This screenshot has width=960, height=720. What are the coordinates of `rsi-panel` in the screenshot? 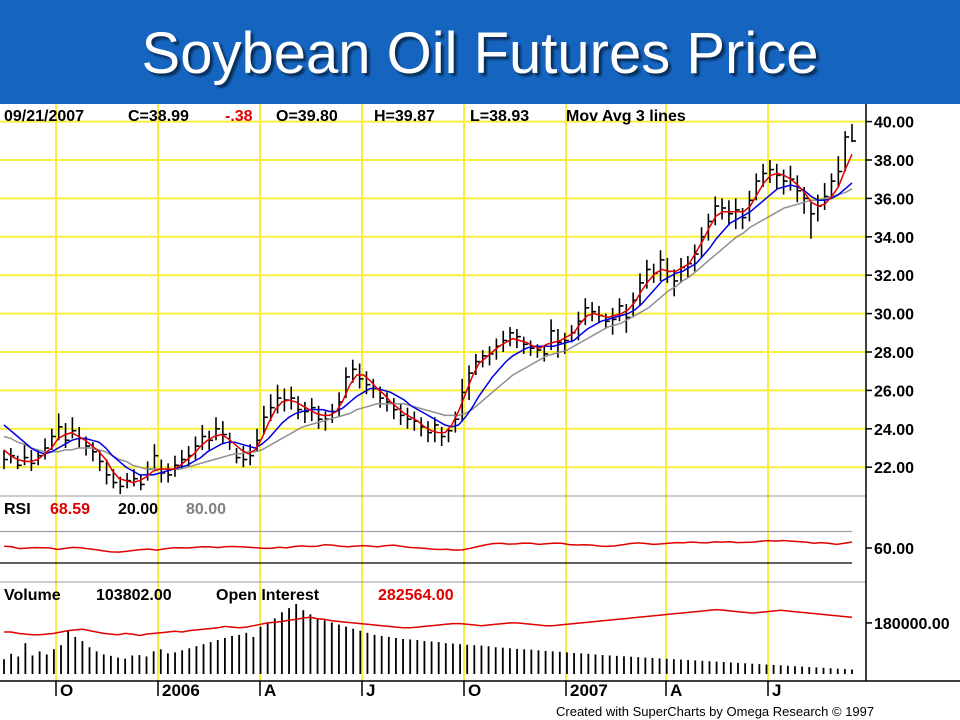 It's located at (426, 547).